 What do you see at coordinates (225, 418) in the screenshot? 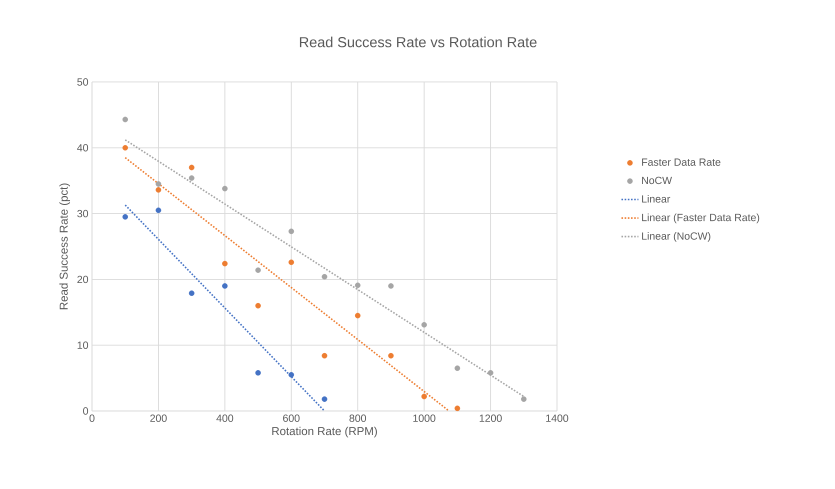
I see `x-tick-label: 400` at bounding box center [225, 418].